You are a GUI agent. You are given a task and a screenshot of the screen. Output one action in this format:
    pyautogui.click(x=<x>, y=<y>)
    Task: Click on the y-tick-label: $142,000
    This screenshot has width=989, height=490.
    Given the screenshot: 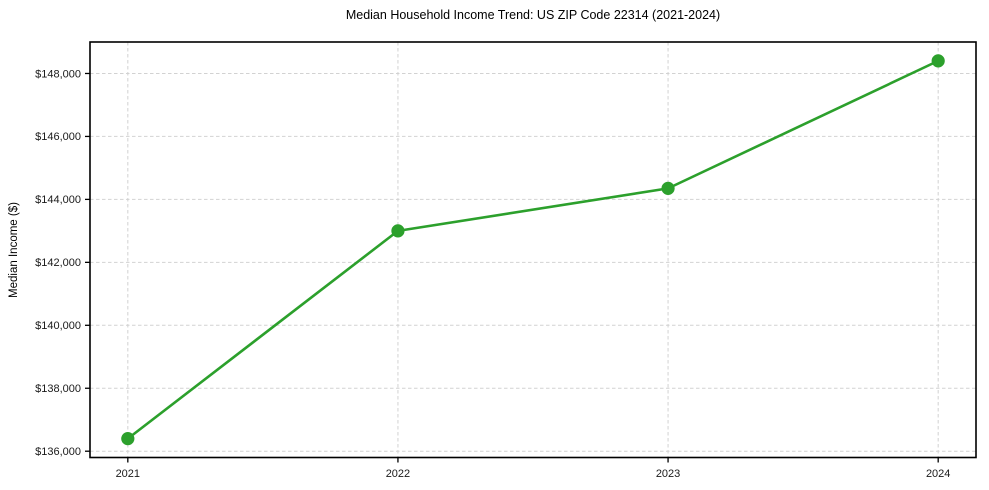 What is the action you would take?
    pyautogui.click(x=58, y=263)
    